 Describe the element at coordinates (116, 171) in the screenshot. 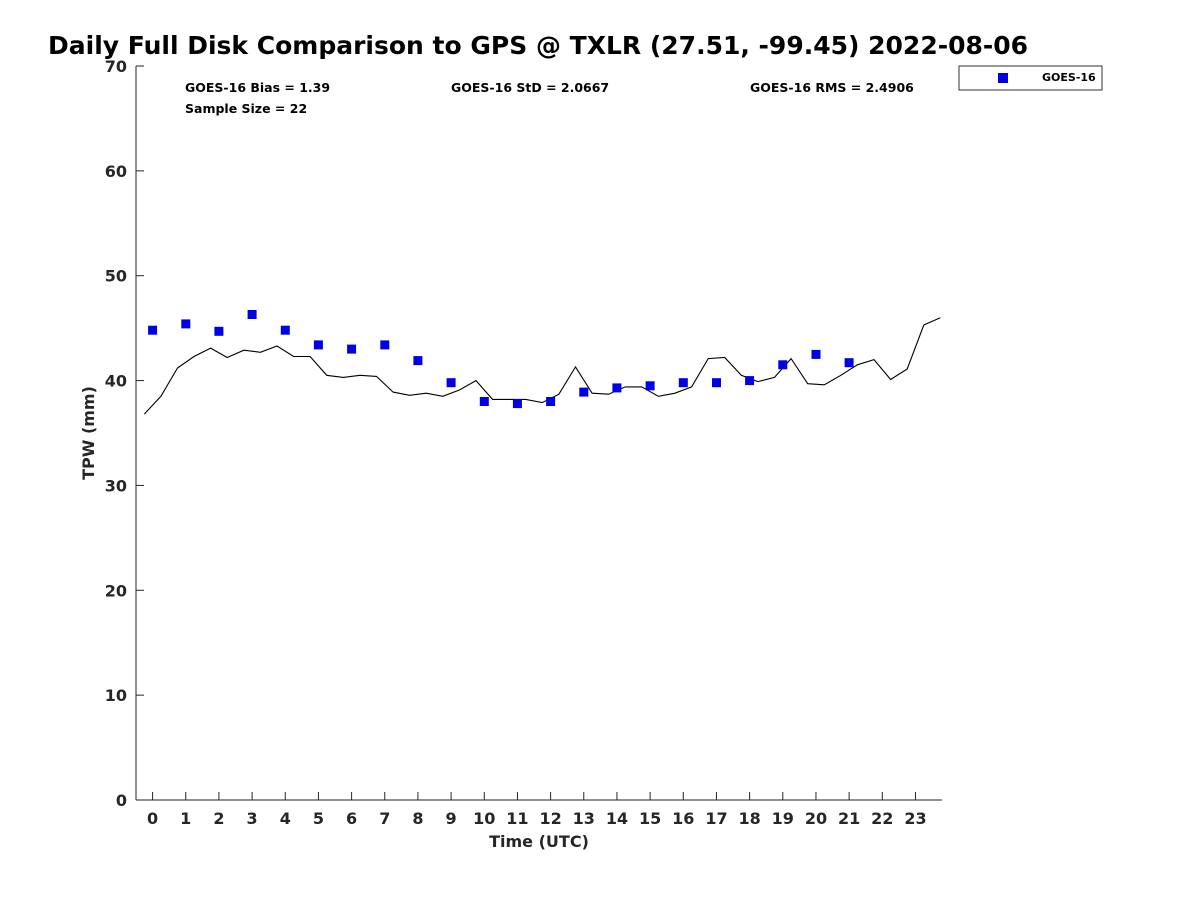

I see `y-tick-label: 60` at that location.